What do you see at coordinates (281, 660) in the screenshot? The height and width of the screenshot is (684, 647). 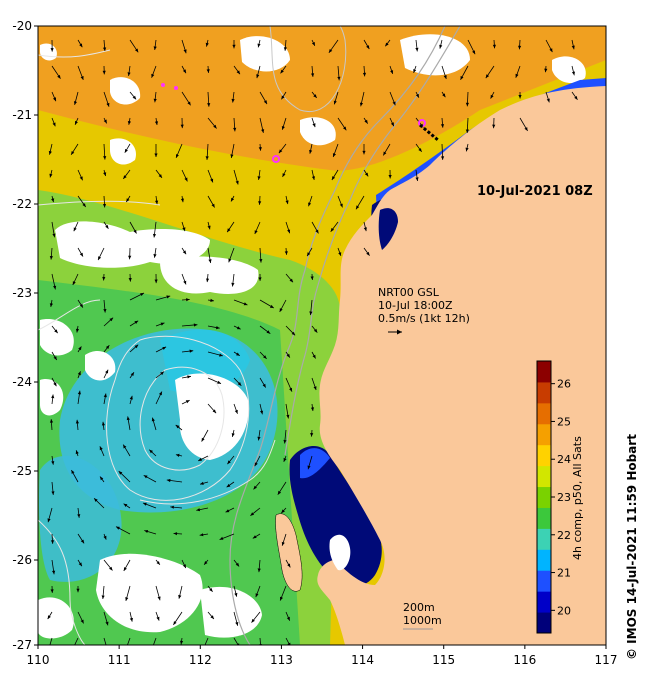 I see `x-tick-label: 113` at bounding box center [281, 660].